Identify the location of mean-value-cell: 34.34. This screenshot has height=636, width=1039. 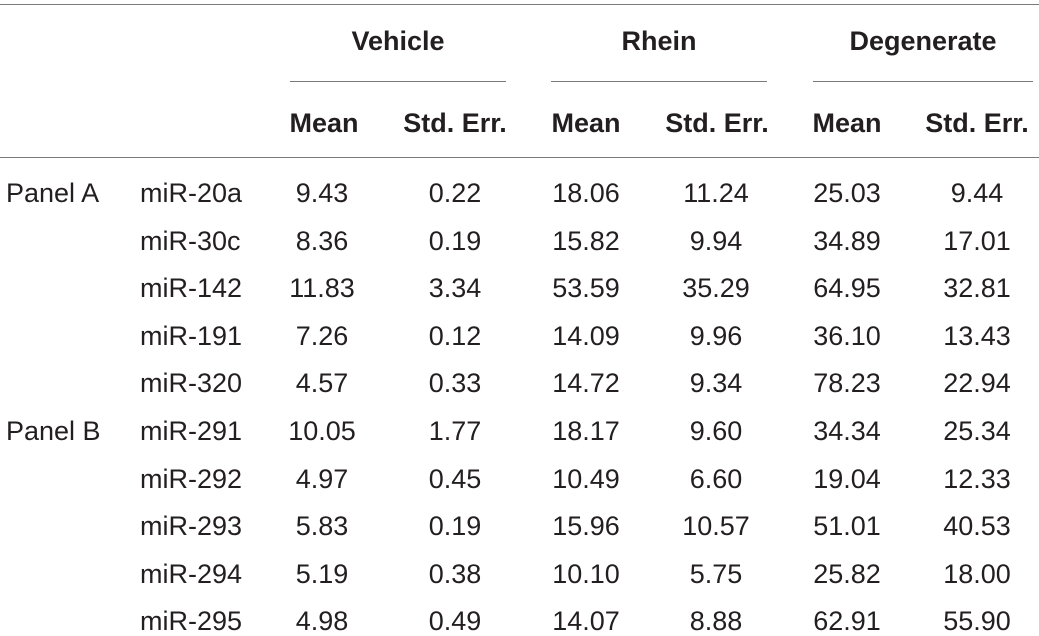
(847, 431).